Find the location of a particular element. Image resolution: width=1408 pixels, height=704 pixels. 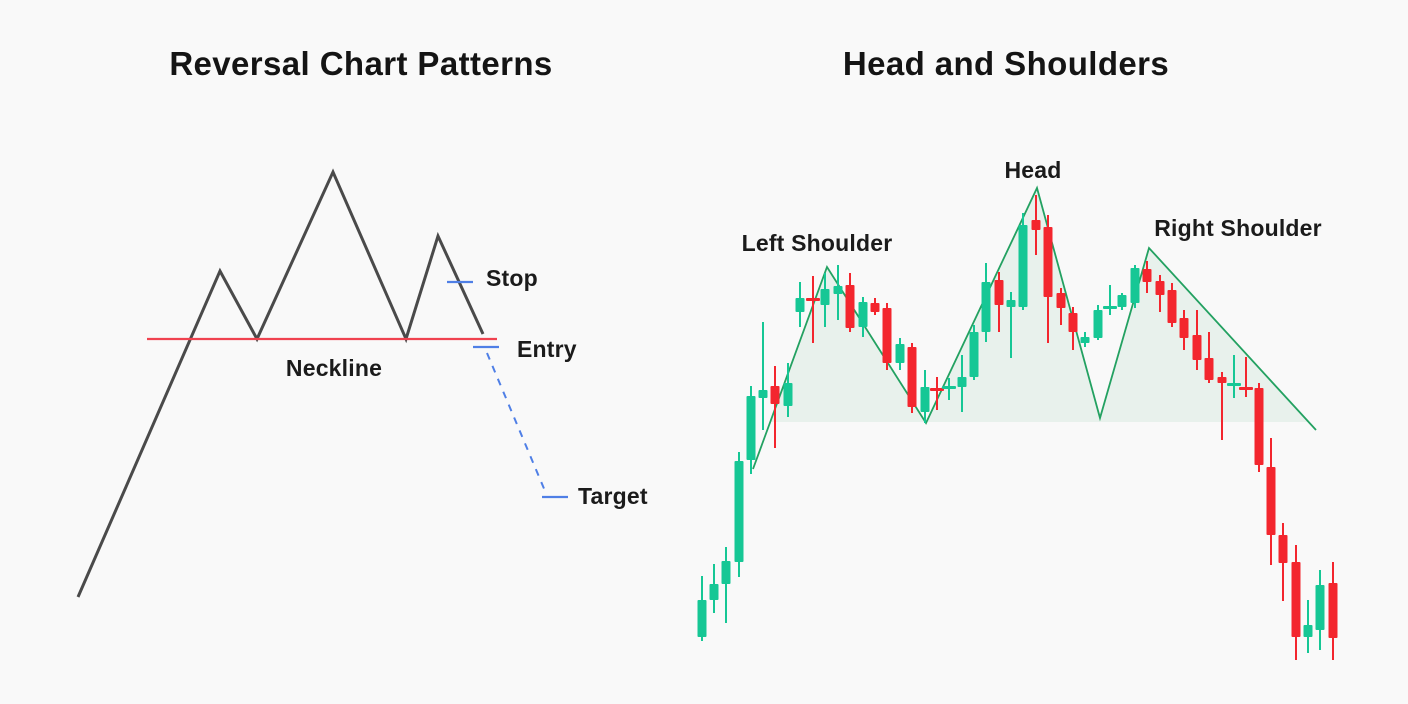

left-shoulder-label: Left Shoulder is located at coordinates (817, 243).